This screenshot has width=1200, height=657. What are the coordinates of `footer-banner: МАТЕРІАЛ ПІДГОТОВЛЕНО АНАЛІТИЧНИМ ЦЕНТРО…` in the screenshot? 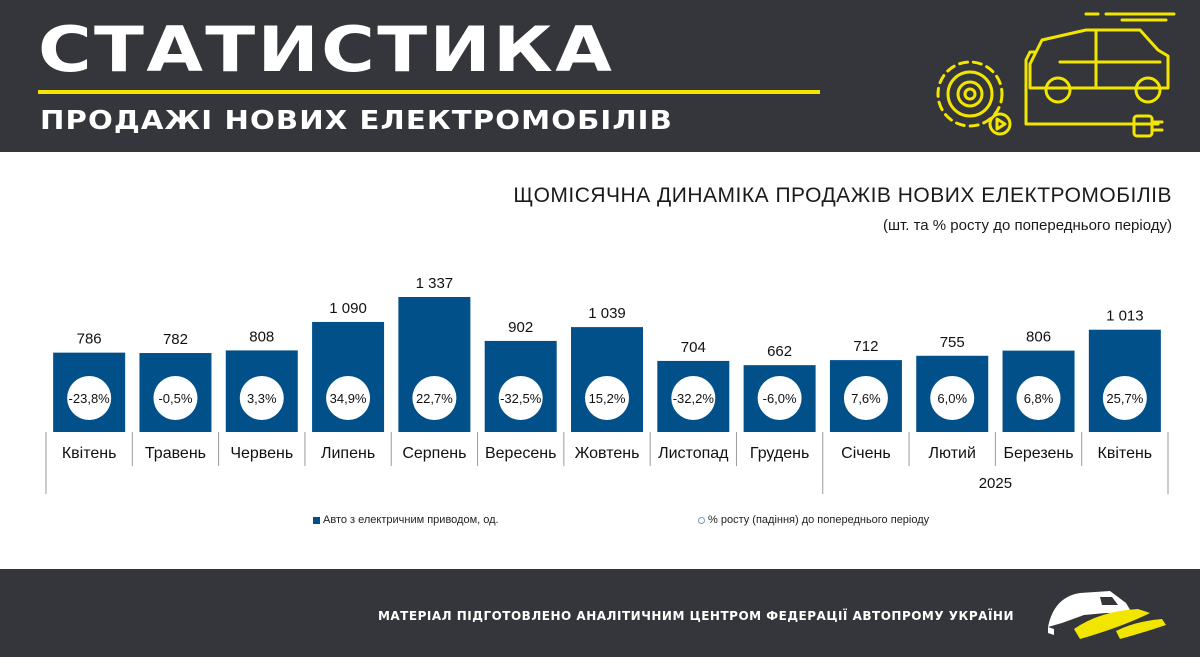 It's located at (600, 613).